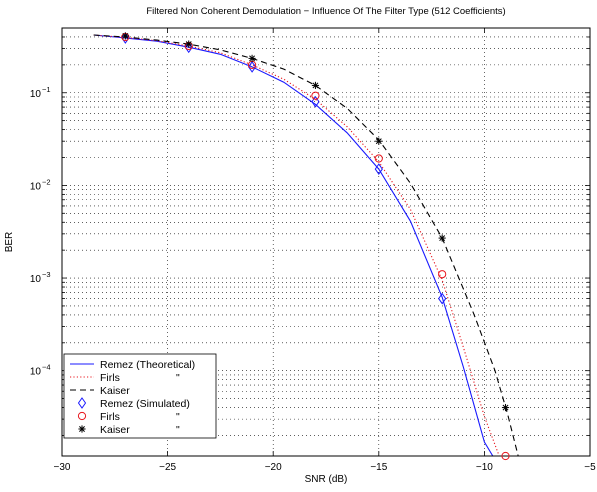 Image resolution: width=597 pixels, height=492 pixels. I want to click on legend-ditto-1: ", so click(178, 378).